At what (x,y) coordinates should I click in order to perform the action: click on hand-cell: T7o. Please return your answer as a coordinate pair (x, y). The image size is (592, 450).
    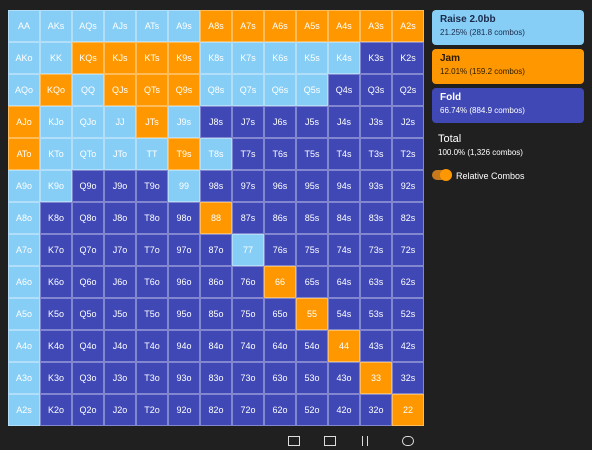
    Looking at the image, I should click on (152, 250).